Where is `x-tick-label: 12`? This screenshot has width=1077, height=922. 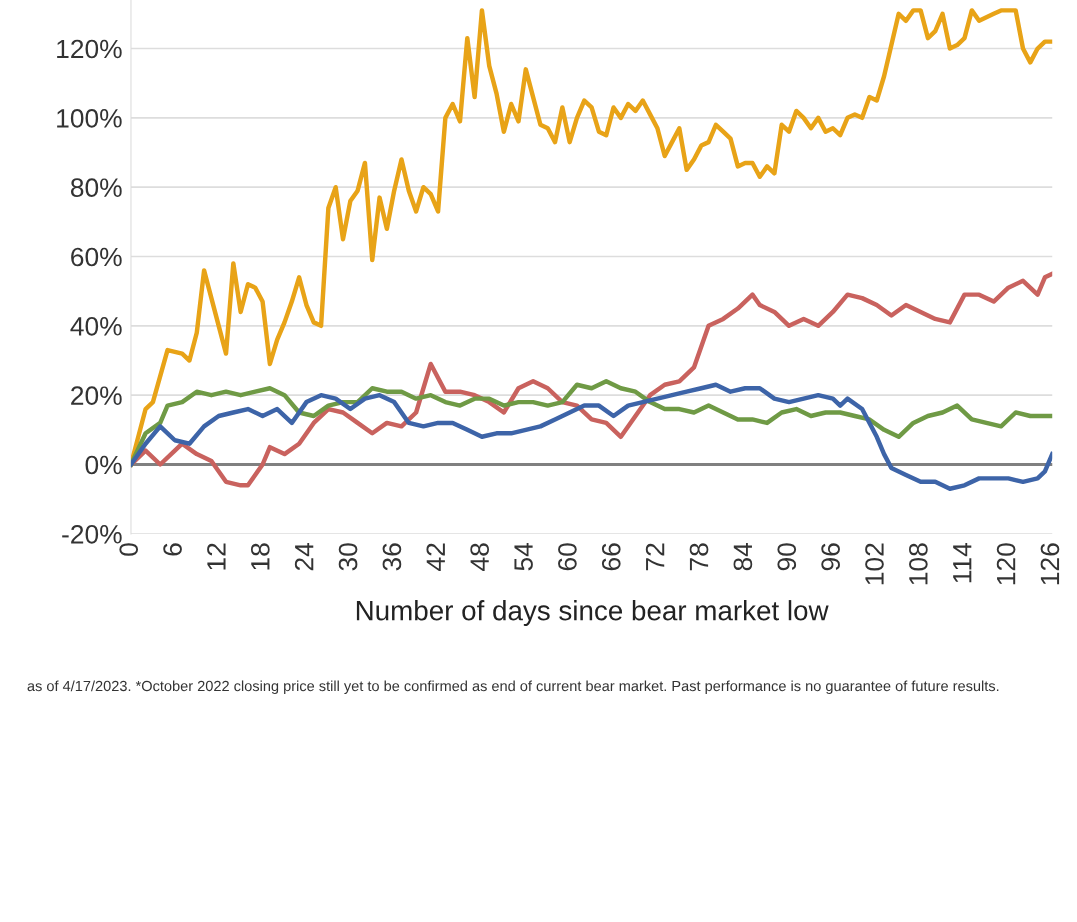 x-tick-label: 12 is located at coordinates (216, 556).